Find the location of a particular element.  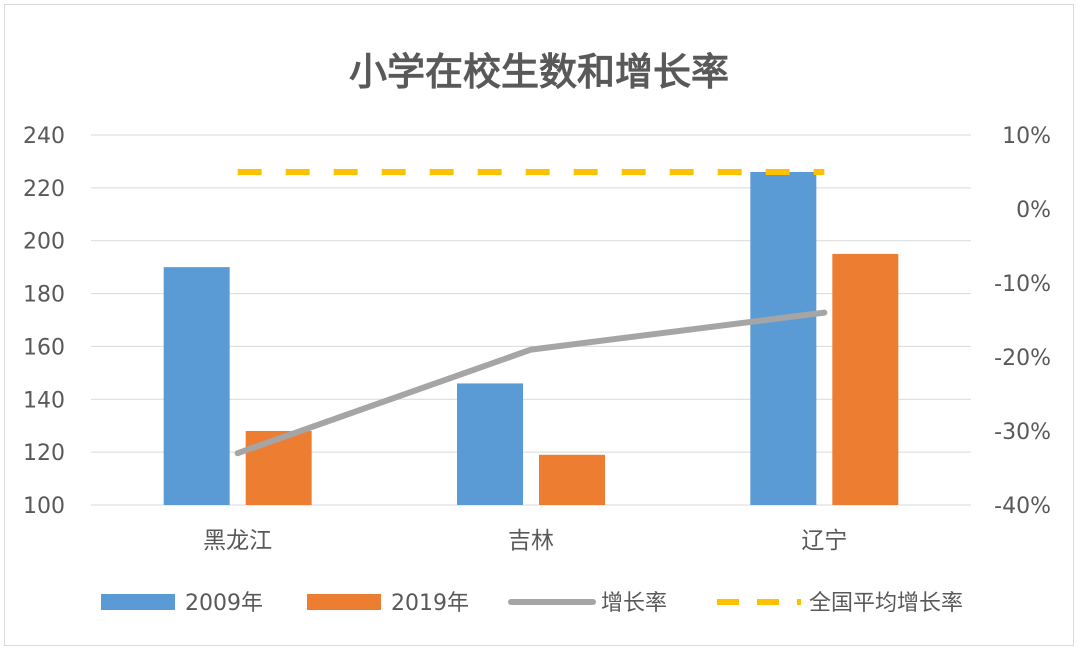

right-axis: 10% 0% -10% -20% -30% -40% is located at coordinates (1022, 321).